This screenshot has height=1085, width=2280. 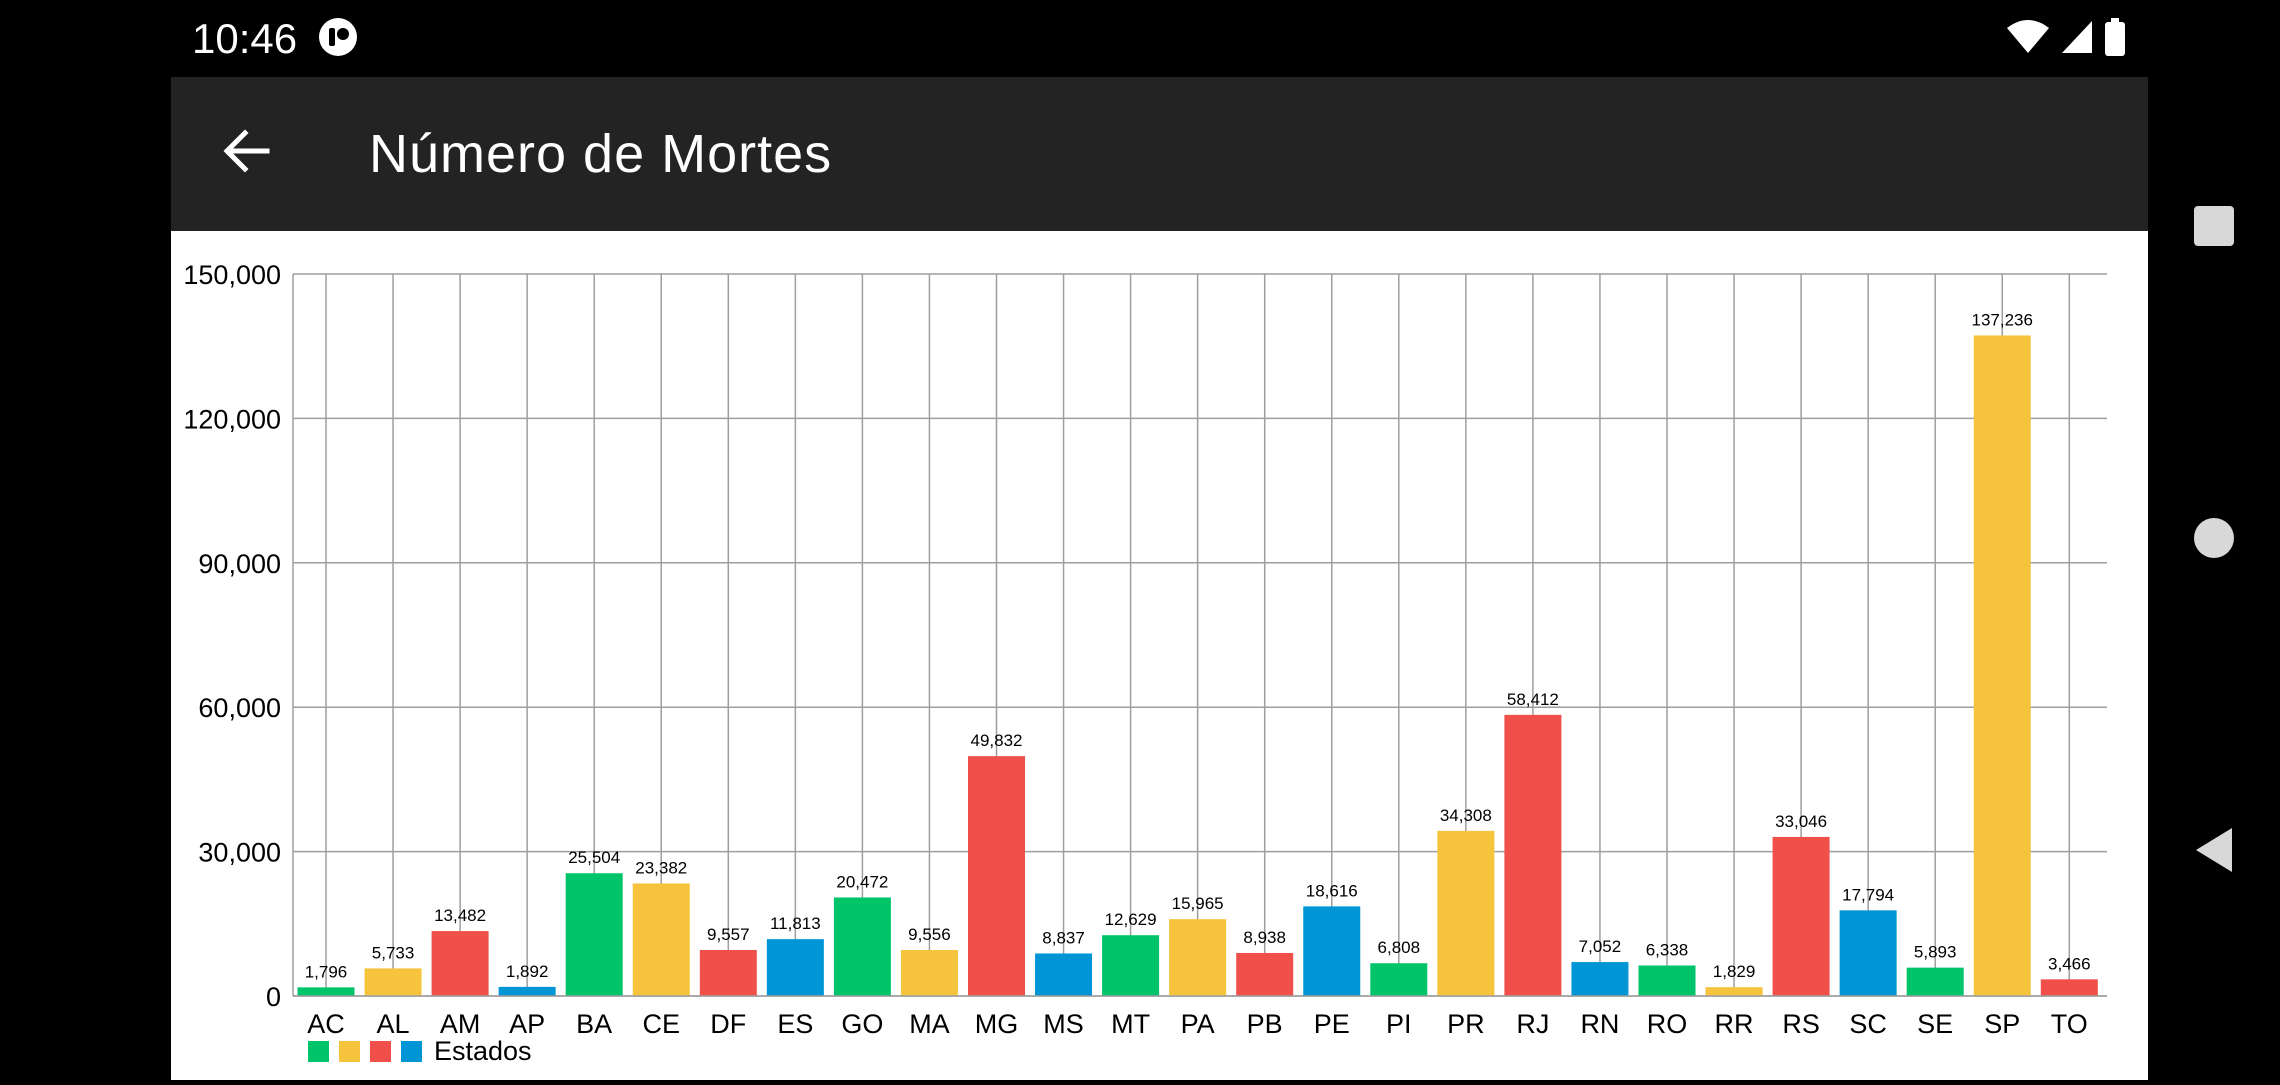 What do you see at coordinates (1131, 965) in the screenshot?
I see `bar-MT` at bounding box center [1131, 965].